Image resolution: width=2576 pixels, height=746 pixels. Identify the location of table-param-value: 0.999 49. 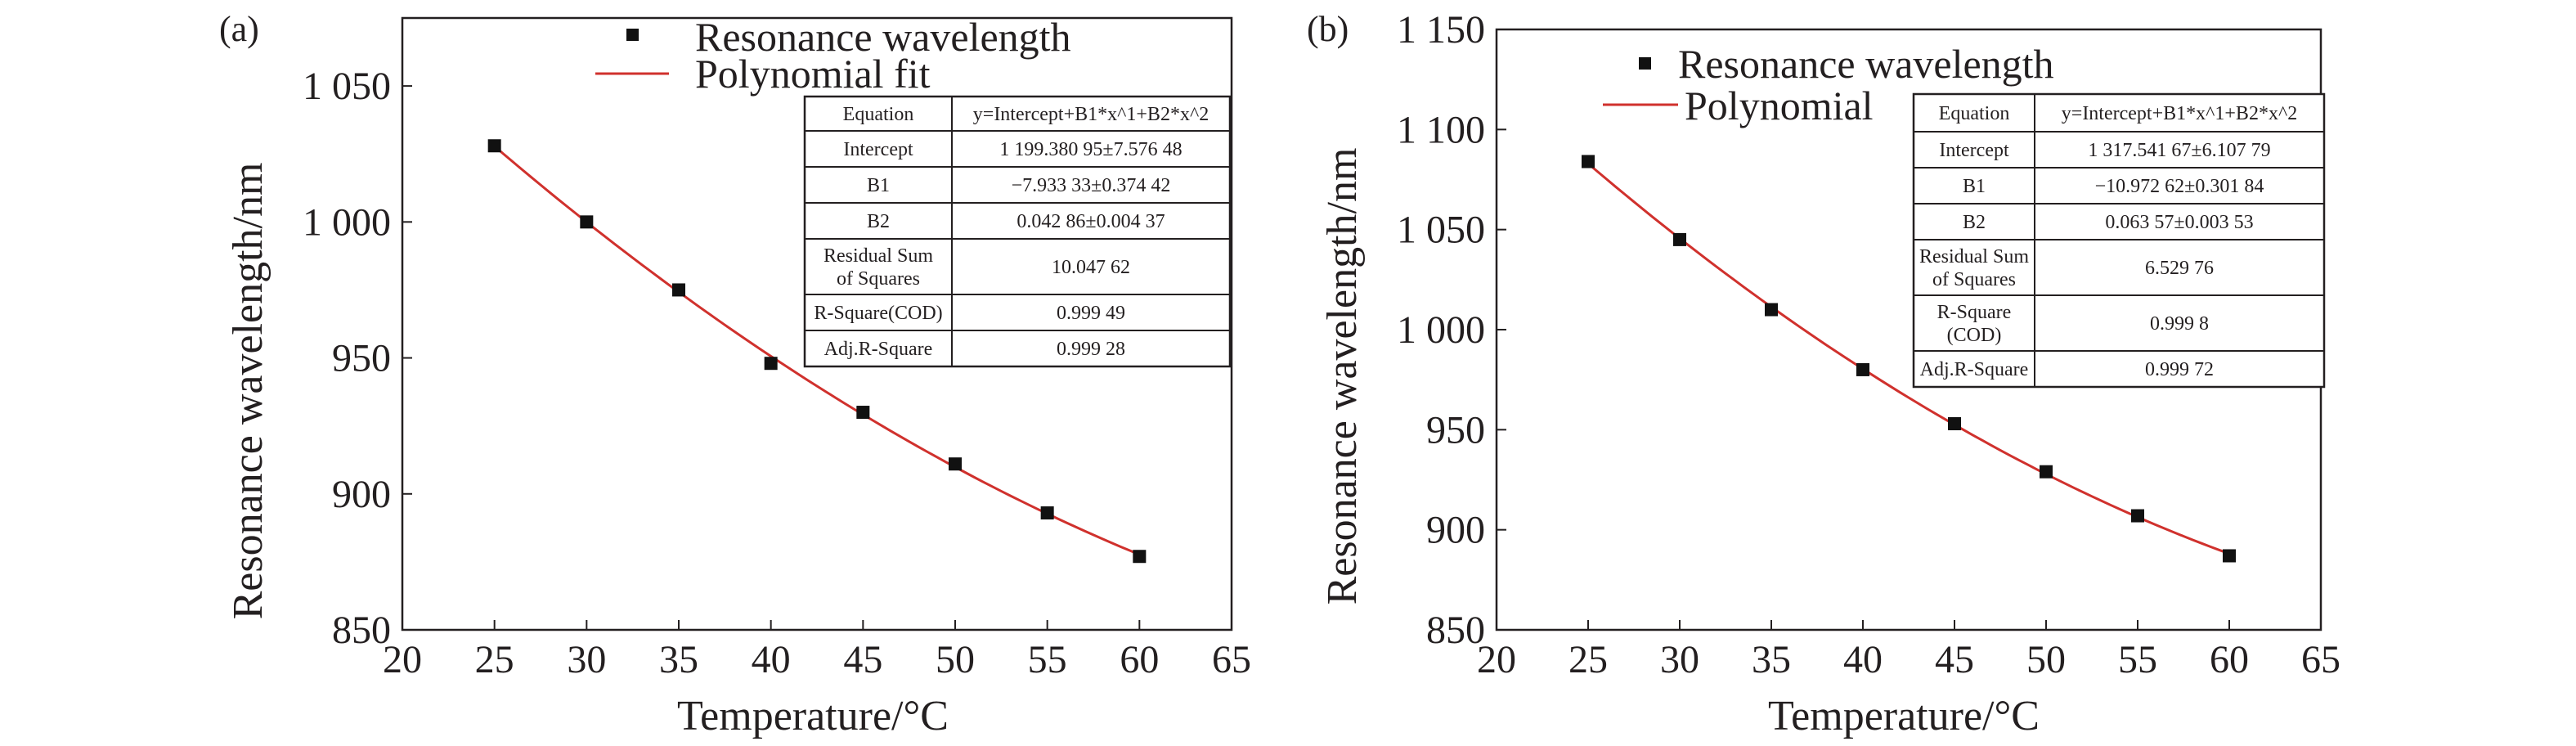
(1091, 313).